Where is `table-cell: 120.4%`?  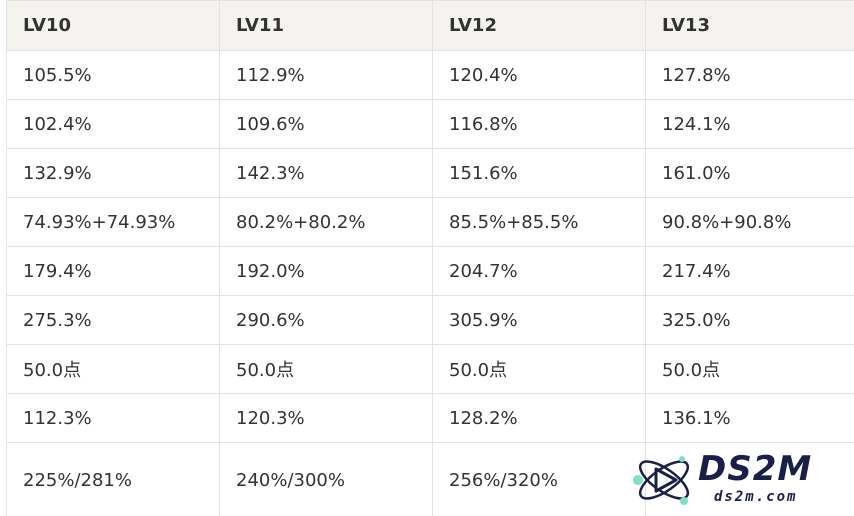
table-cell: 120.4% is located at coordinates (539, 75).